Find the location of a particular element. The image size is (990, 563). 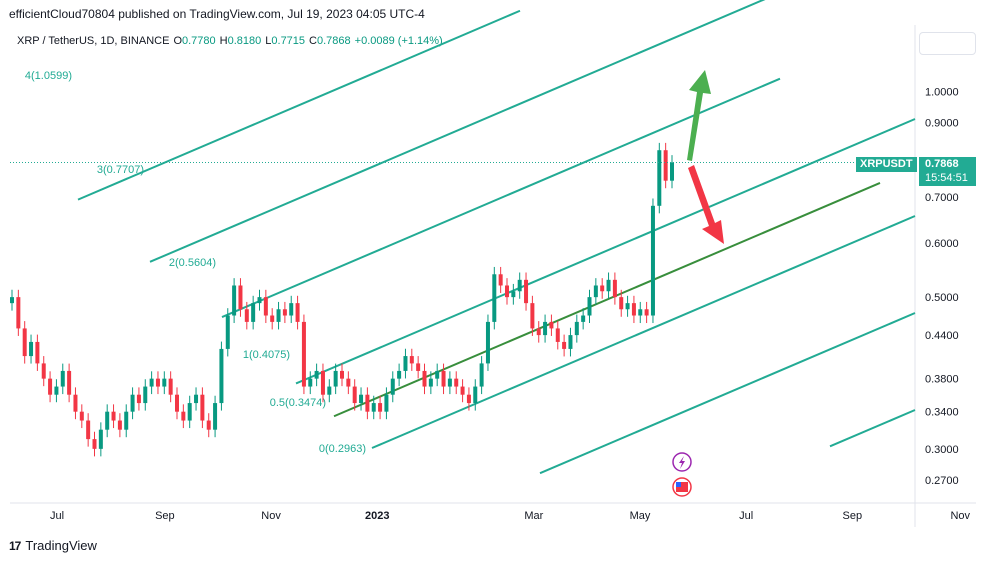

chart-settings-box is located at coordinates (947, 43).